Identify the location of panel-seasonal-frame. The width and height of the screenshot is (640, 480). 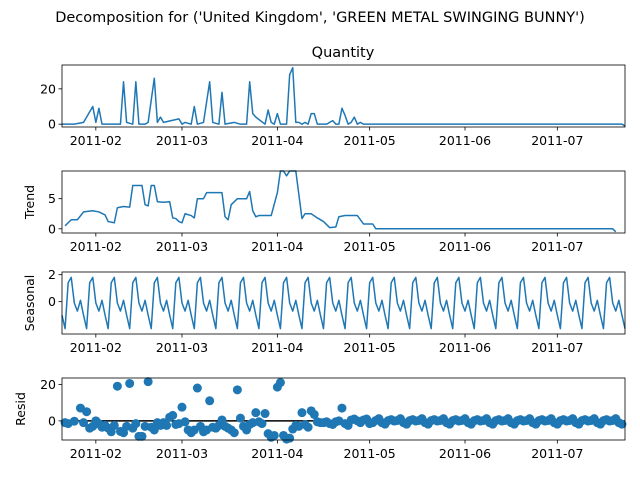
(343, 303).